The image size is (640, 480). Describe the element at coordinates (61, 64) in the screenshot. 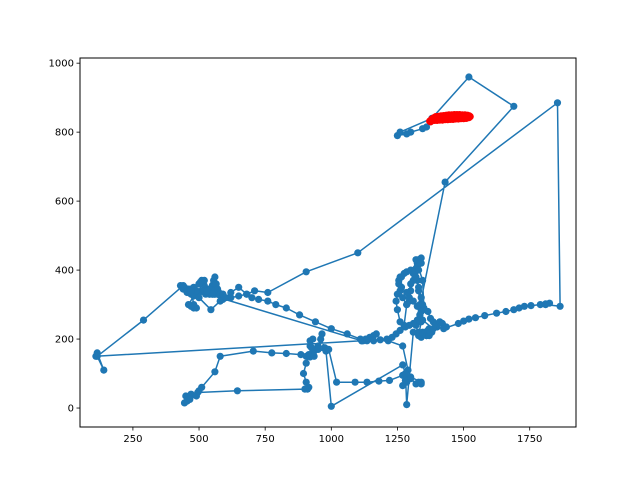

I see `y-tick-label-5: 1000` at that location.